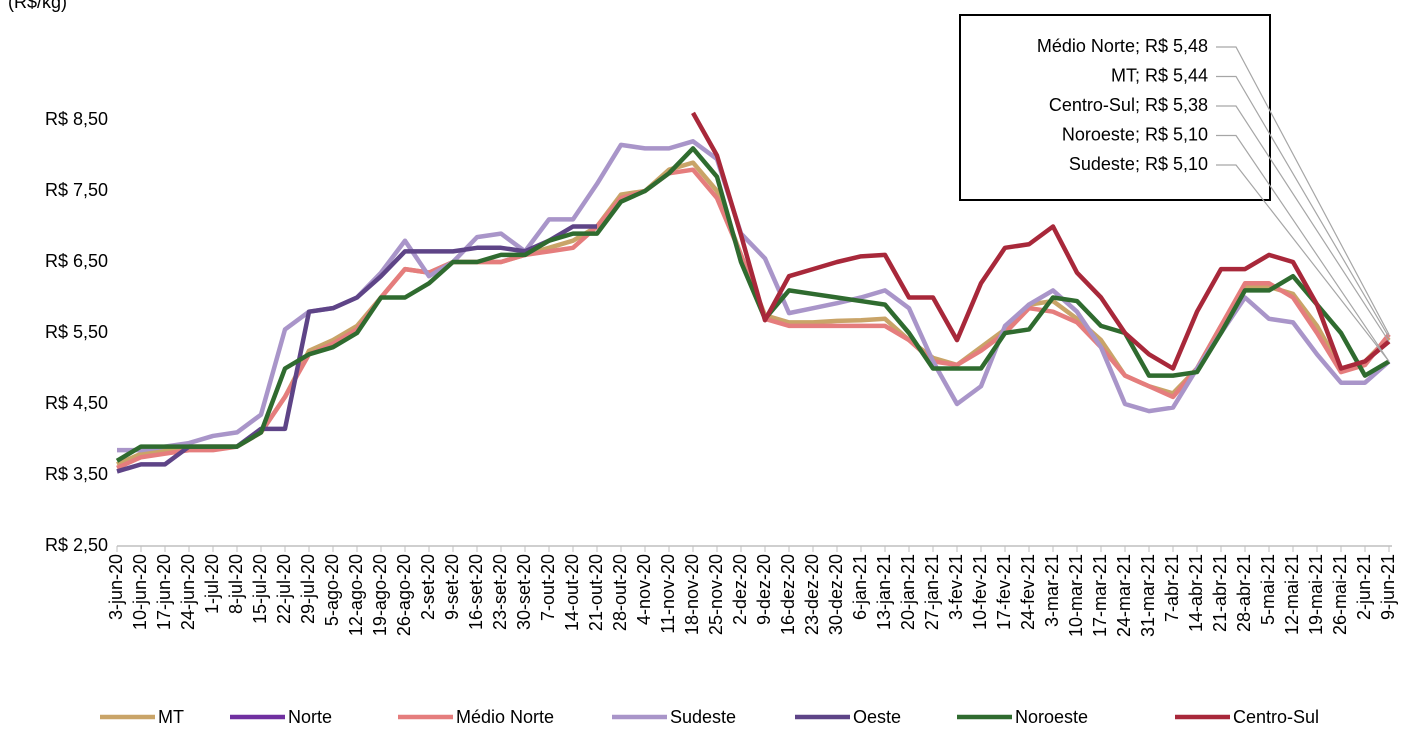 The width and height of the screenshot is (1405, 741). What do you see at coordinates (76, 403) in the screenshot?
I see `y-tick-label: R$ 4,50` at bounding box center [76, 403].